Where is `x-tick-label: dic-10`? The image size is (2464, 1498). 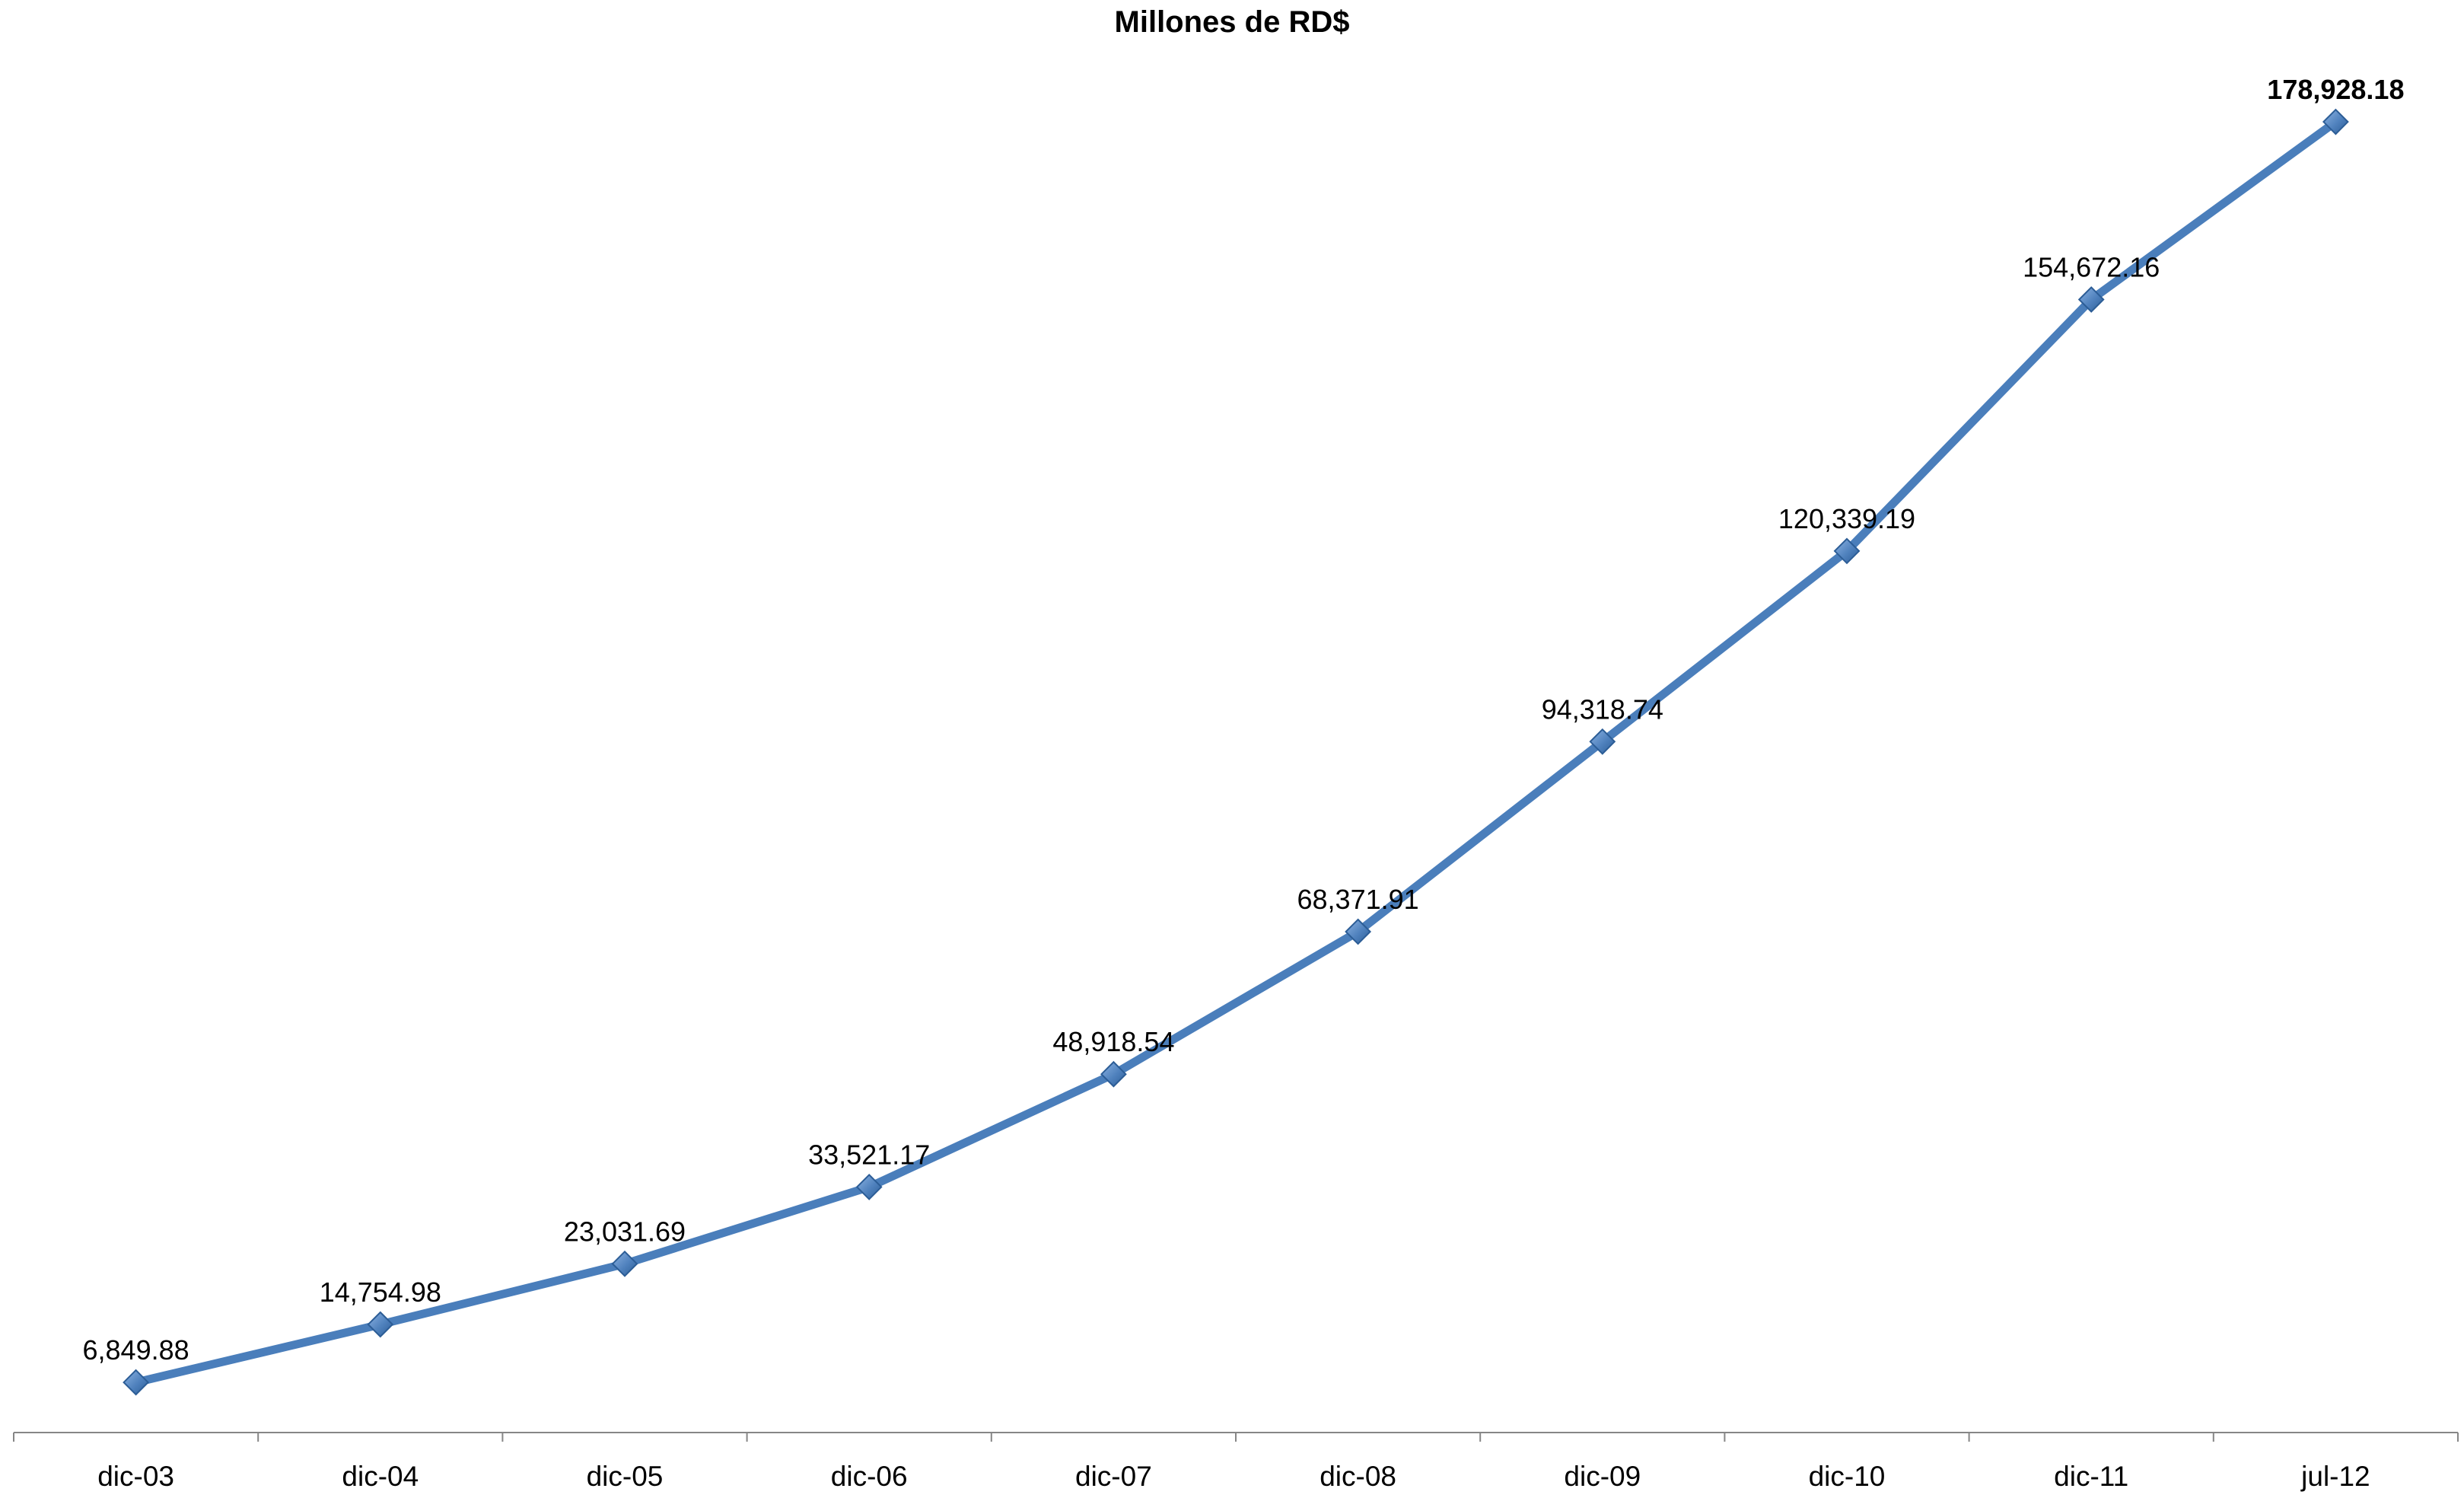
x-tick-label: dic-10 is located at coordinates (1847, 1476).